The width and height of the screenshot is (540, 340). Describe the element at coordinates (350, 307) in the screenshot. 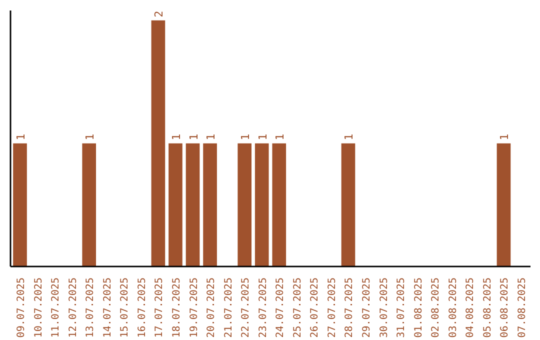

I see `x-tick-label: 28.07.2025` at that location.